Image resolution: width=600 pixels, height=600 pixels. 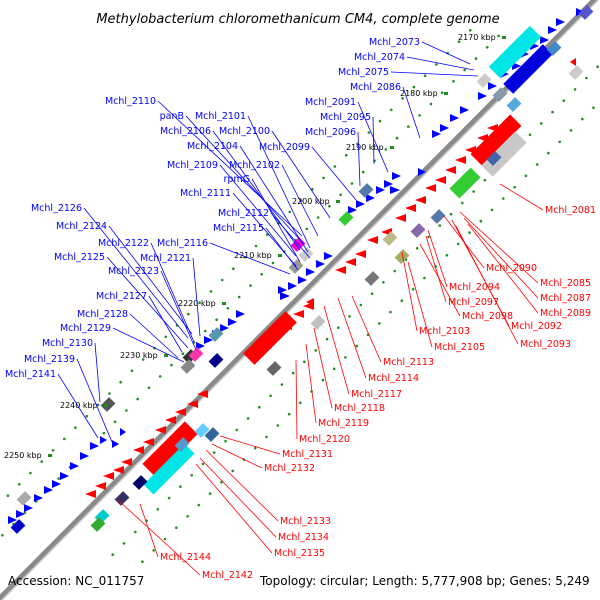 What do you see at coordinates (379, 57) in the screenshot?
I see `forward-gene-label: Mchl_2074` at bounding box center [379, 57].